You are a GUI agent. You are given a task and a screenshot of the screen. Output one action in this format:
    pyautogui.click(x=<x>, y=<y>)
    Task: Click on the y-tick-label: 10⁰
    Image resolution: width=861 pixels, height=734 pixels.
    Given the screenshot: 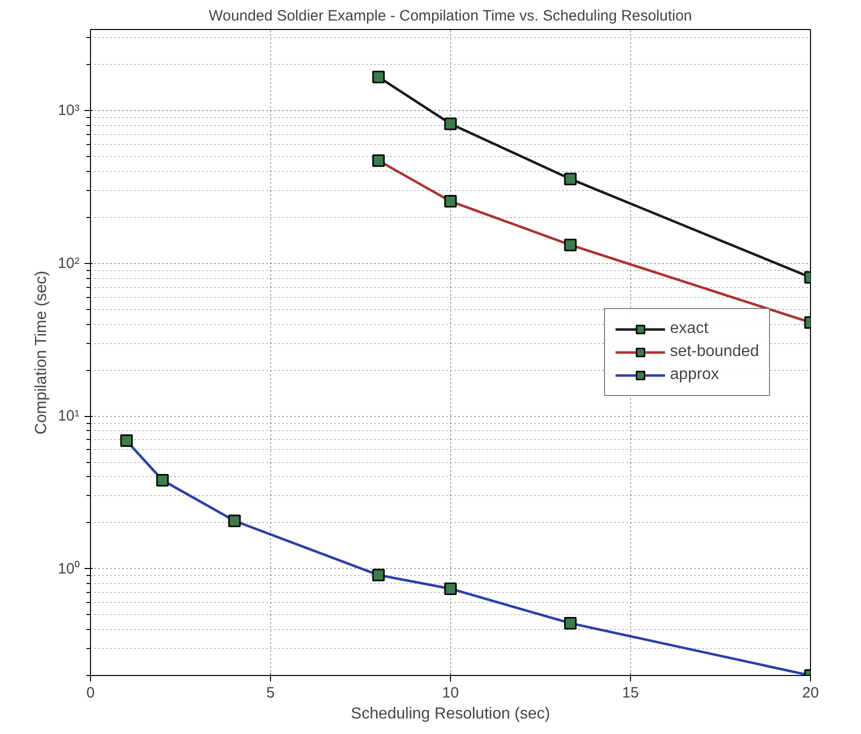 What is the action you would take?
    pyautogui.click(x=69, y=569)
    